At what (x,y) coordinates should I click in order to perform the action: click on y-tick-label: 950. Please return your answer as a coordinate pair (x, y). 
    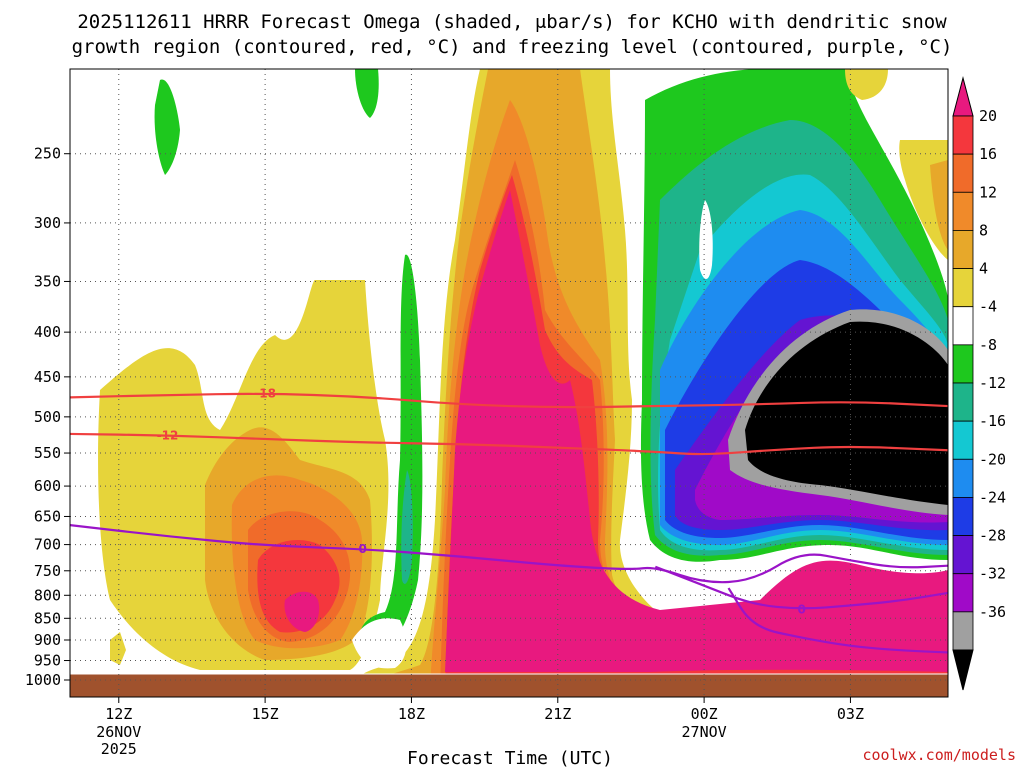
    Looking at the image, I should click on (47, 661).